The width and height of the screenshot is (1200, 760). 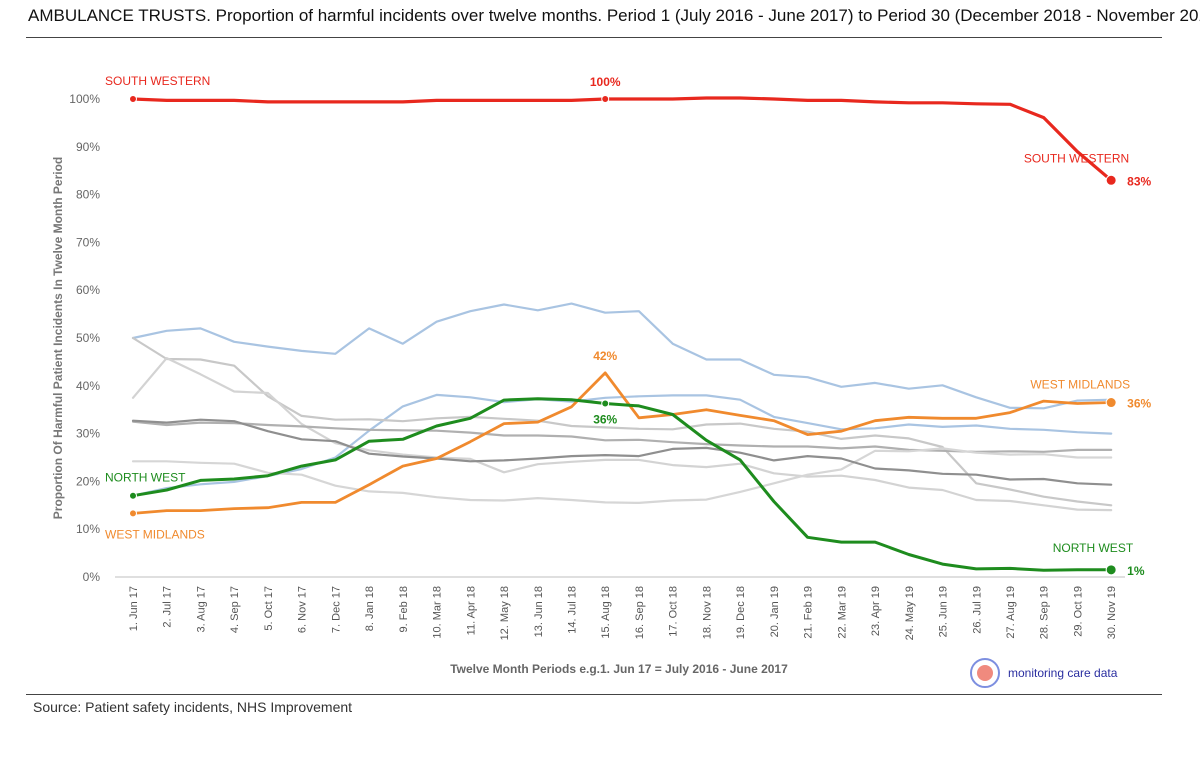 What do you see at coordinates (1139, 404) in the screenshot?
I see `annotation-west-midlands: 36%` at bounding box center [1139, 404].